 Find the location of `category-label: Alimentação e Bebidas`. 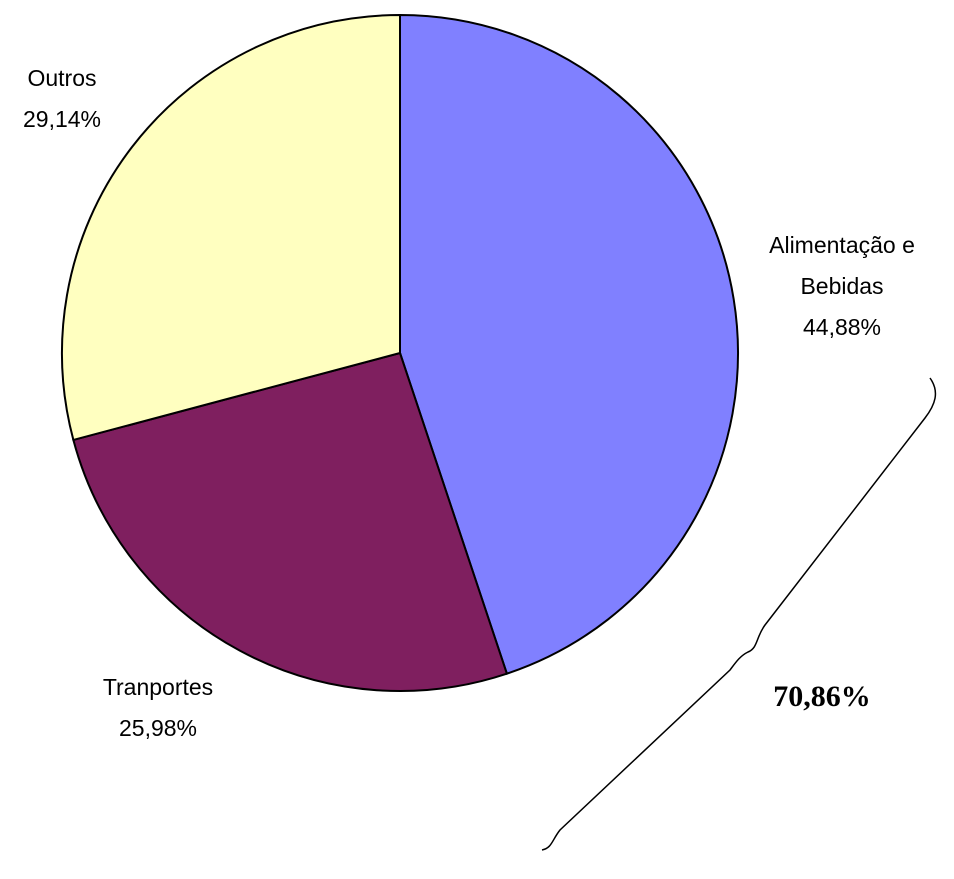

category-label: Alimentação e Bebidas is located at coordinates (842, 265).